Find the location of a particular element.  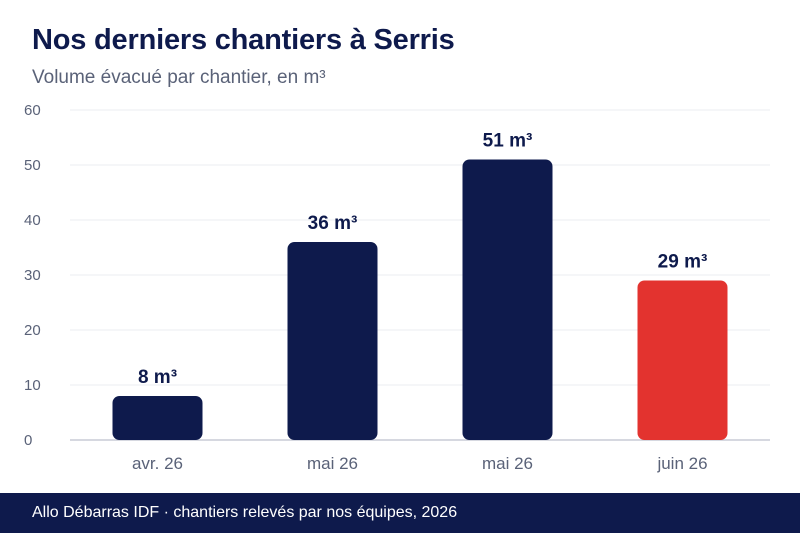

chart-title: Nos derniers chantiers à Serris is located at coordinates (243, 40).